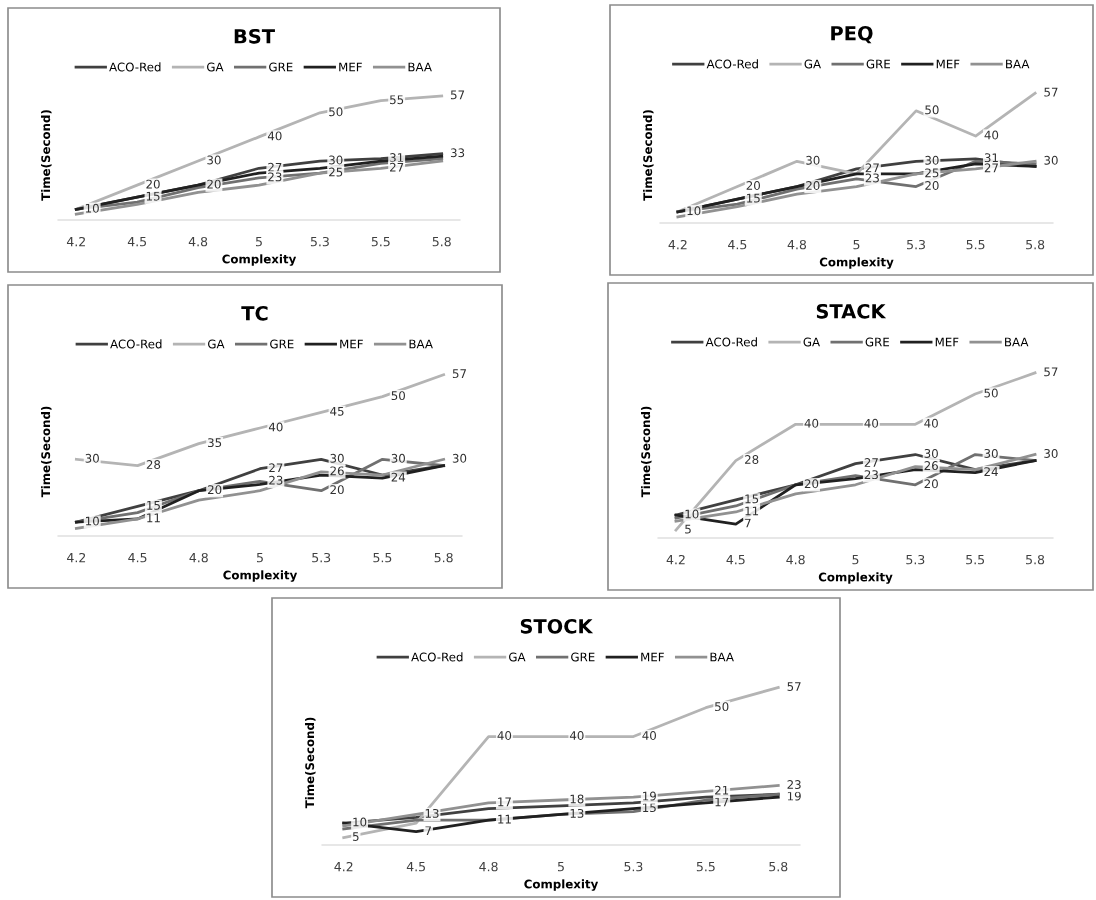  What do you see at coordinates (254, 36) in the screenshot?
I see `chart-title: BST` at bounding box center [254, 36].